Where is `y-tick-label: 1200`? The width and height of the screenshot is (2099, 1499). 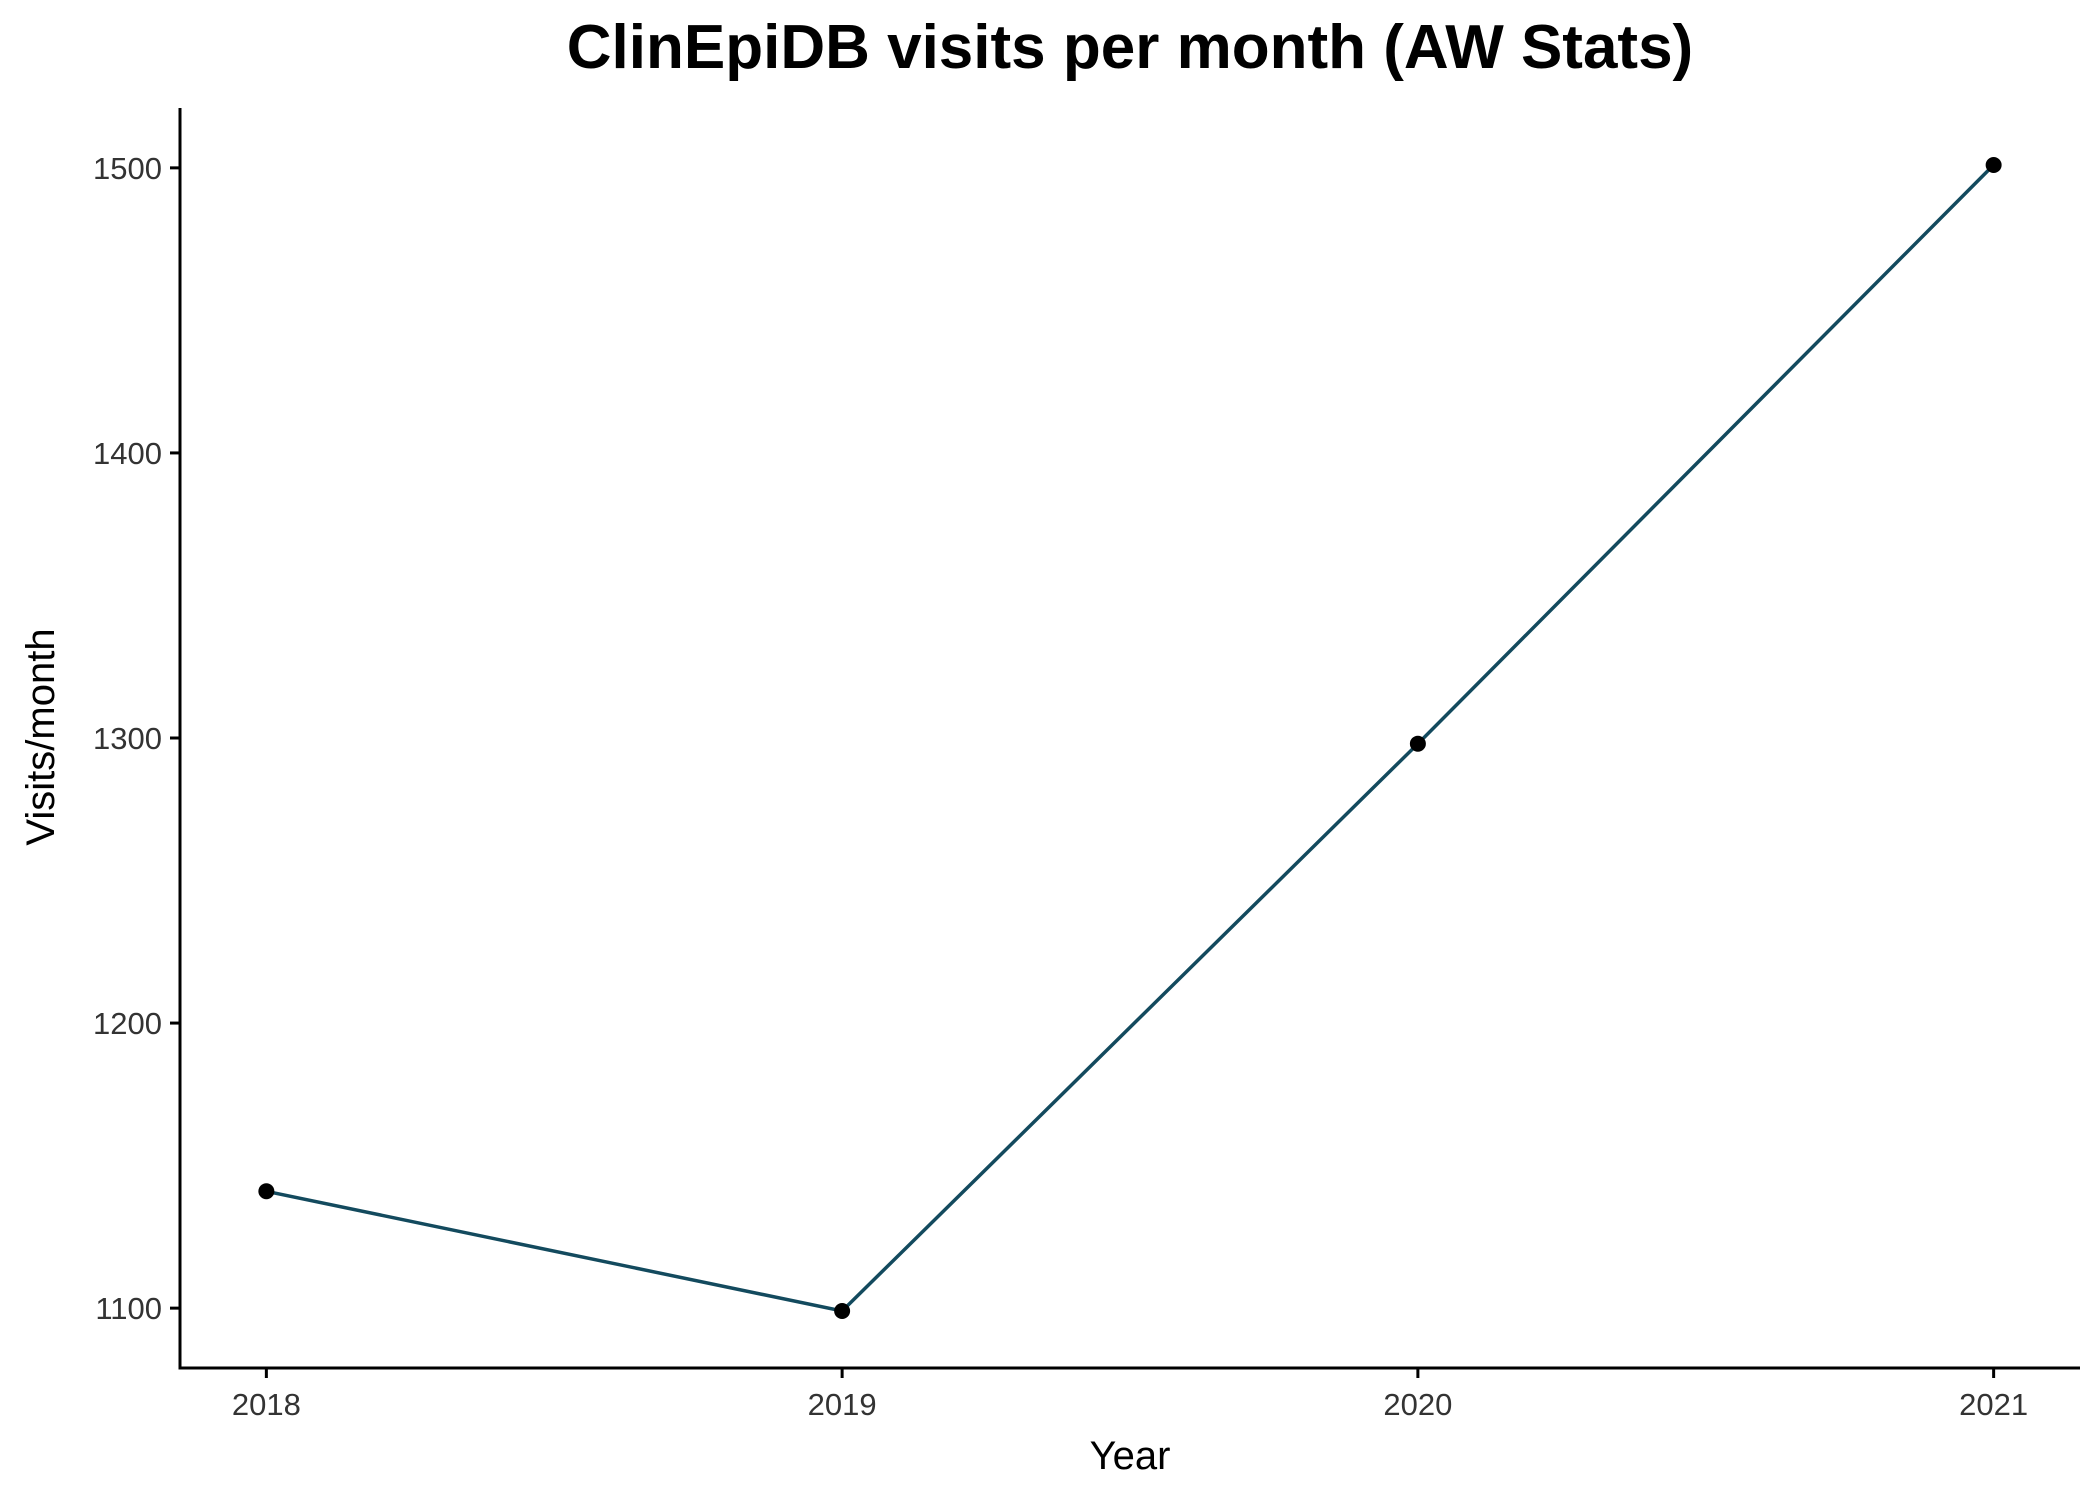
y-tick-label: 1200 is located at coordinates (127, 1023).